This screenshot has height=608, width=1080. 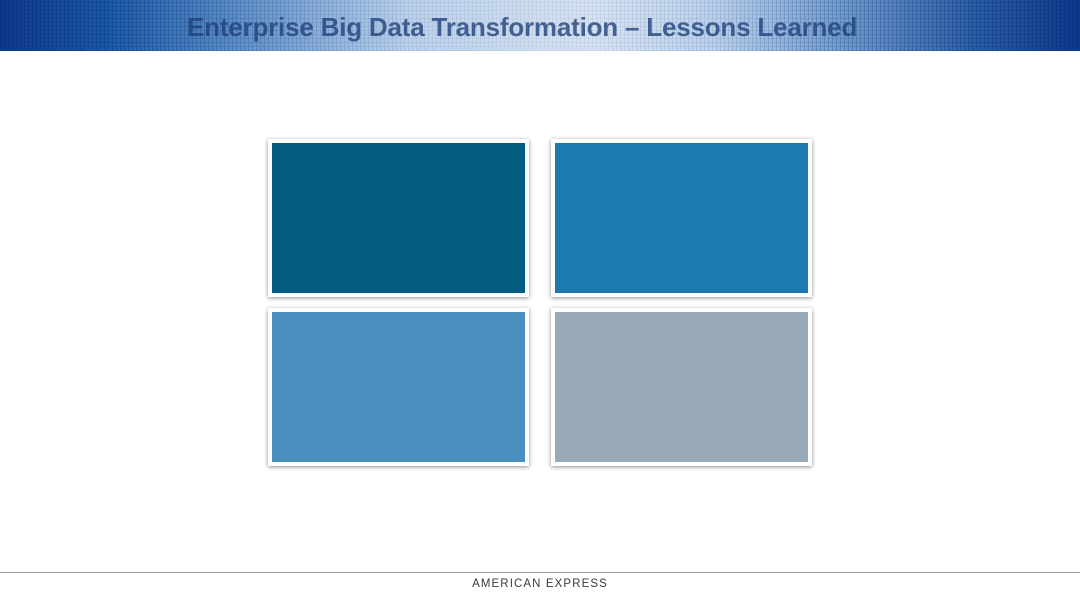 I want to click on tile-top-left, so click(x=398, y=218).